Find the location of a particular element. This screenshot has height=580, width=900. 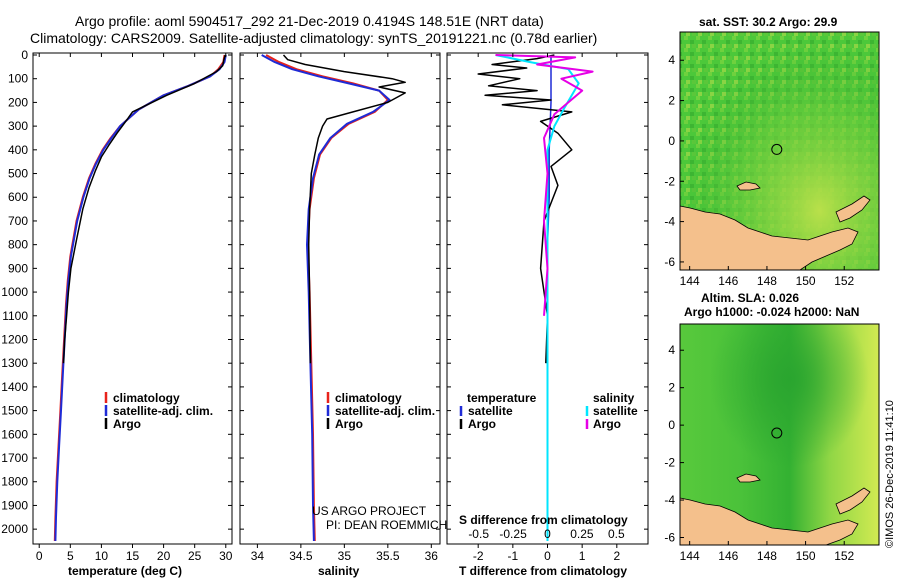

salinity-x-label: salinity is located at coordinates (339, 571).